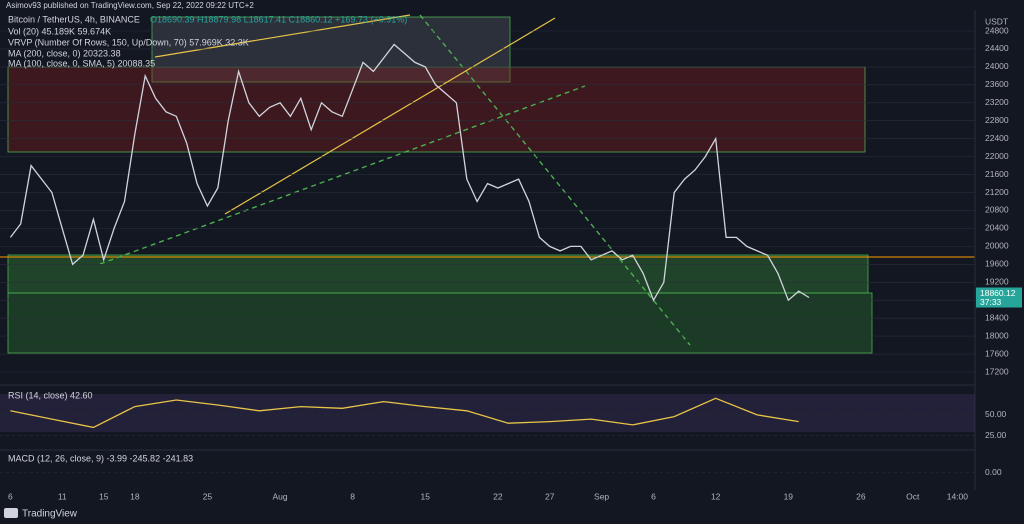  What do you see at coordinates (11, 513) in the screenshot?
I see `logo` at bounding box center [11, 513].